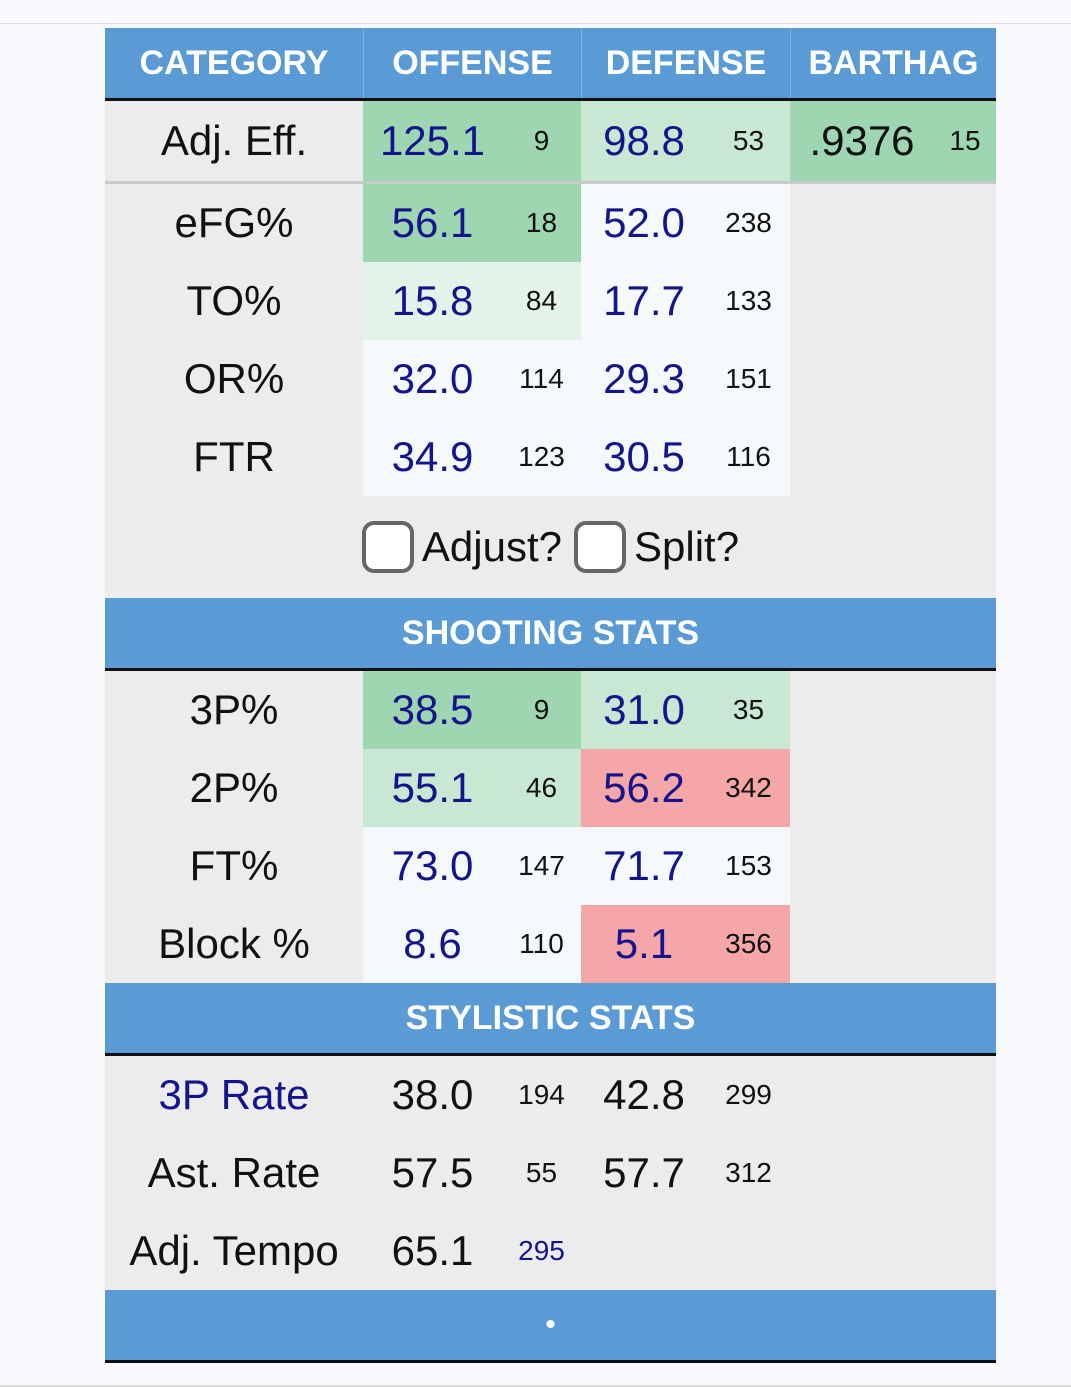  What do you see at coordinates (432, 944) in the screenshot?
I see `offense-value: 8.6` at bounding box center [432, 944].